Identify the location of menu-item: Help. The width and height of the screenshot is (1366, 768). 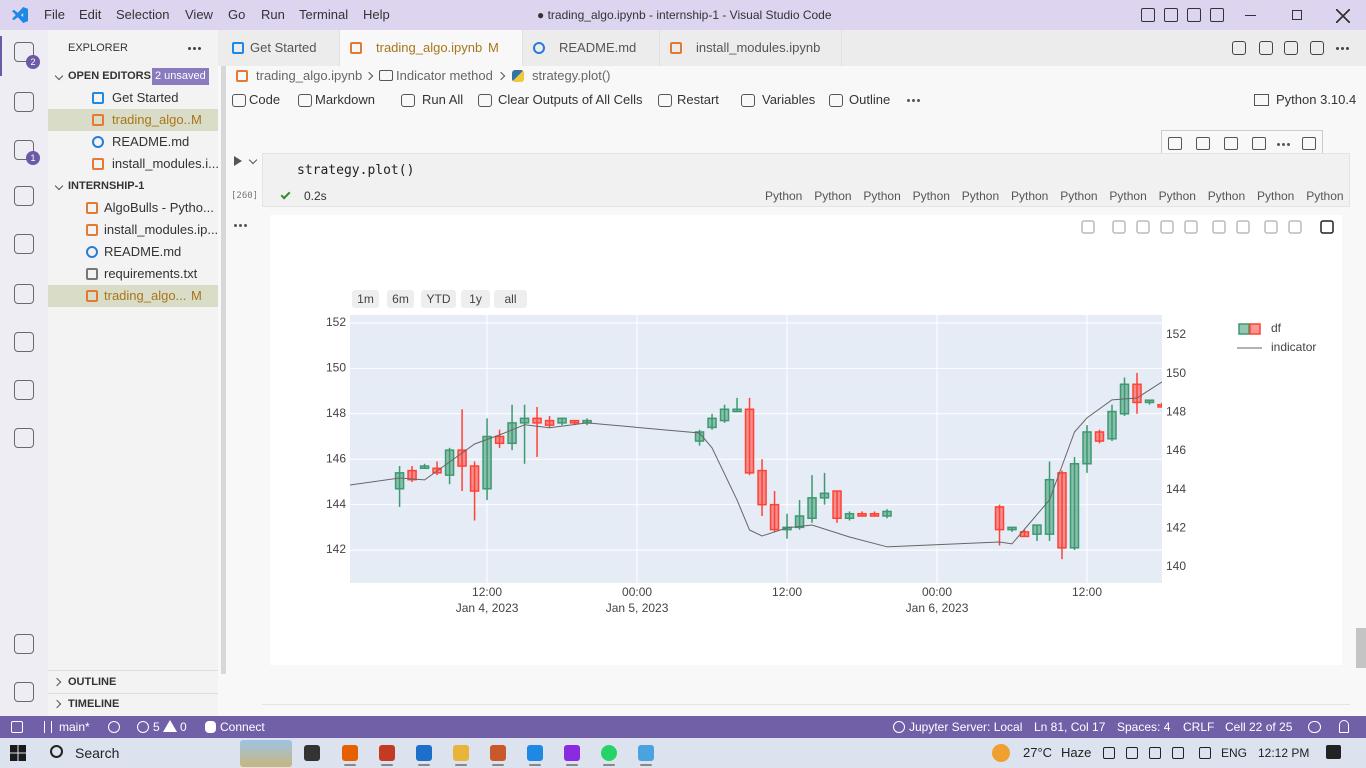
(376, 14).